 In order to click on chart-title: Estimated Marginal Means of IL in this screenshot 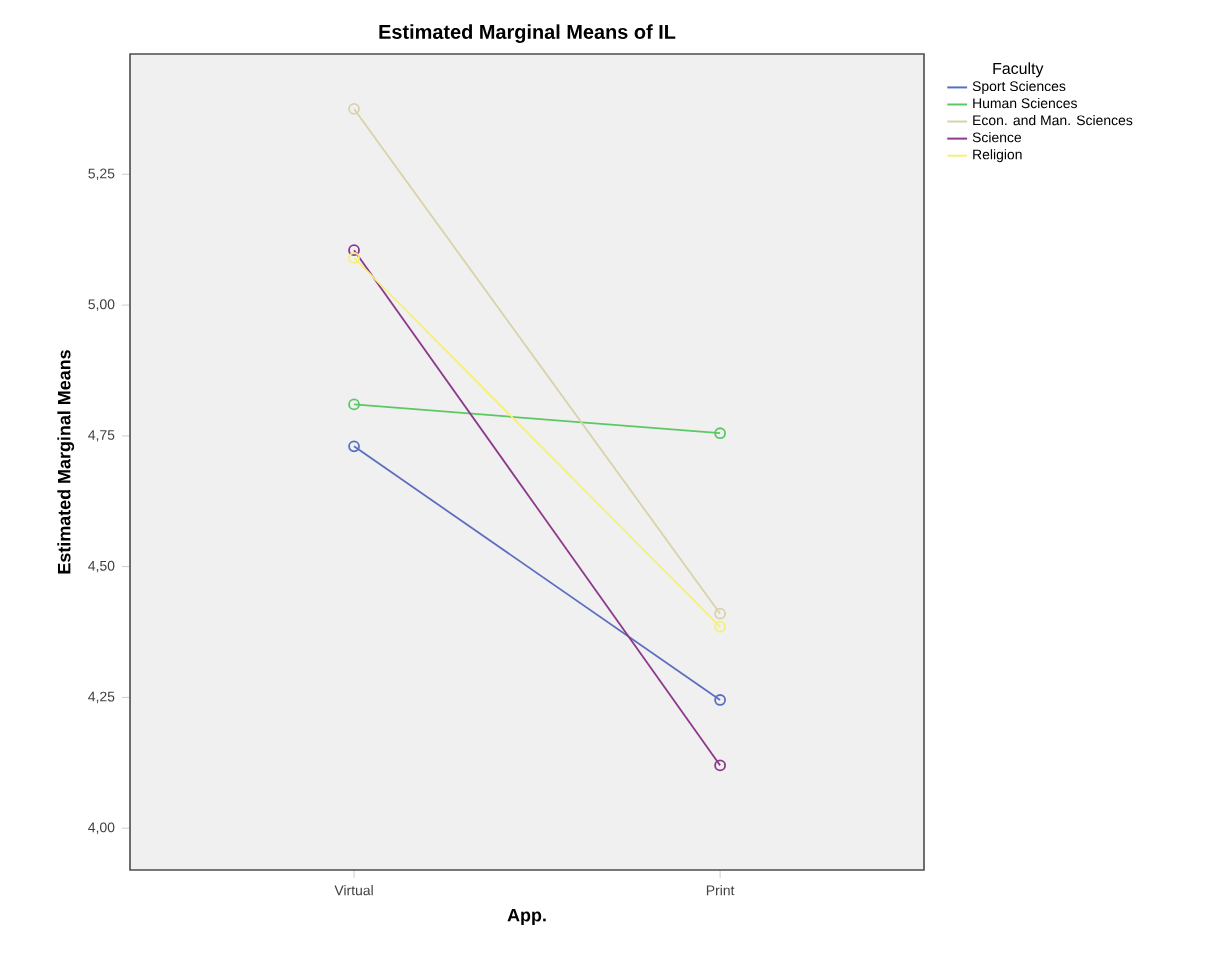, I will do `click(527, 33)`.